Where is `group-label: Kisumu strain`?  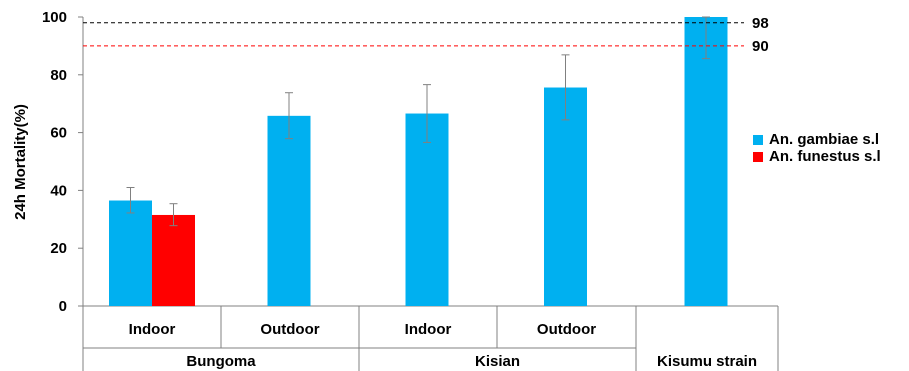
group-label: Kisumu strain is located at coordinates (707, 361).